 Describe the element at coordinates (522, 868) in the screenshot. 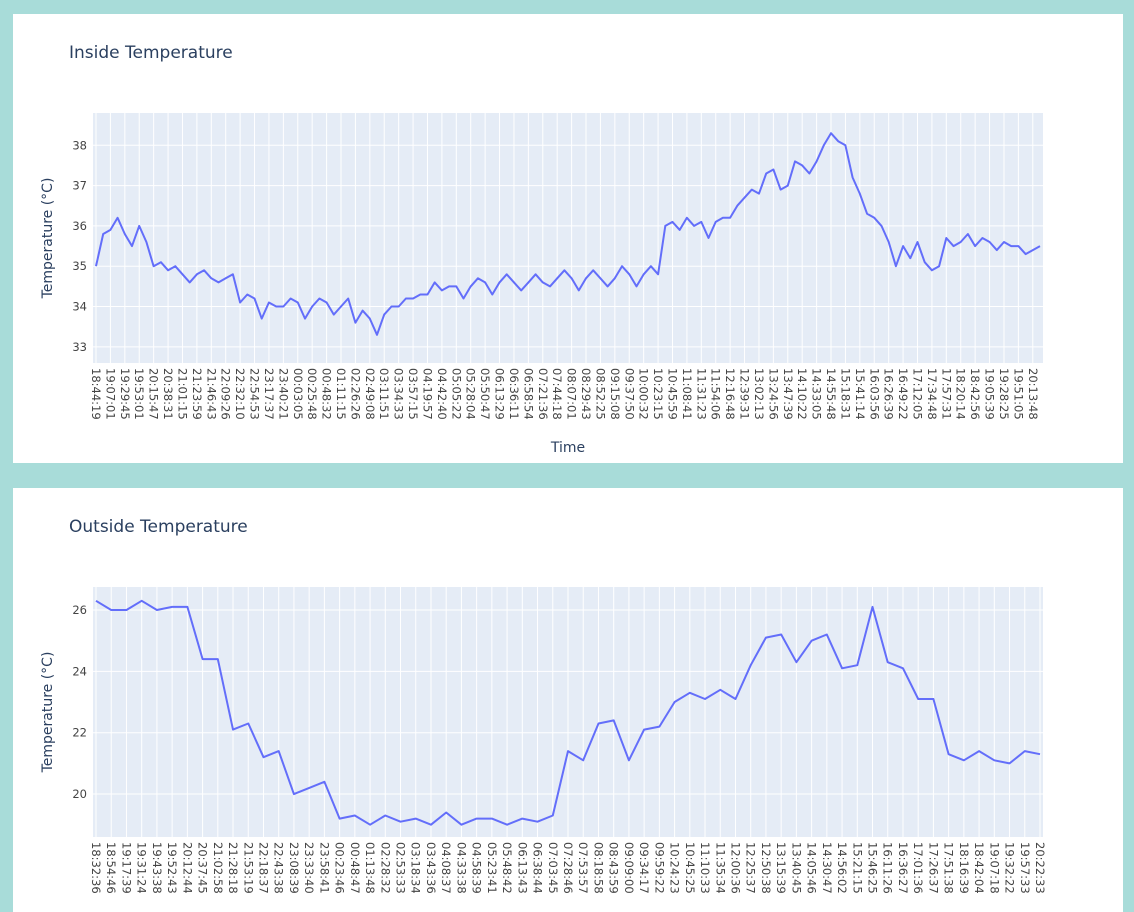

I see `x-tick-label: 06:13:43` at that location.